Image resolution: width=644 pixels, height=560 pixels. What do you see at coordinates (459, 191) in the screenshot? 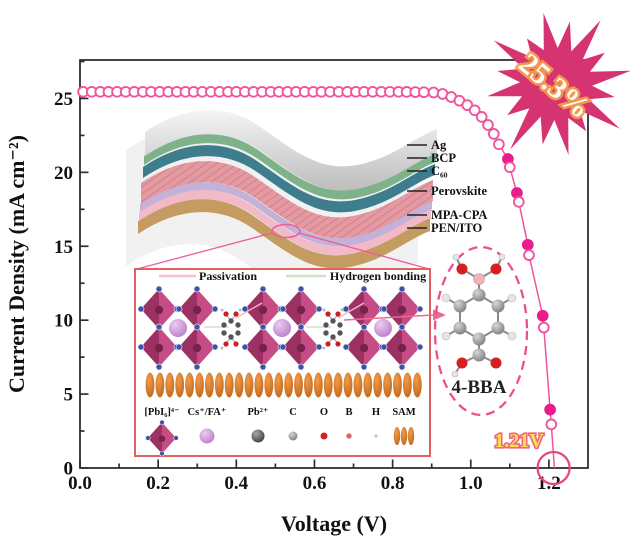
I see `layer-label-perovskite: Perovskite` at bounding box center [459, 191].